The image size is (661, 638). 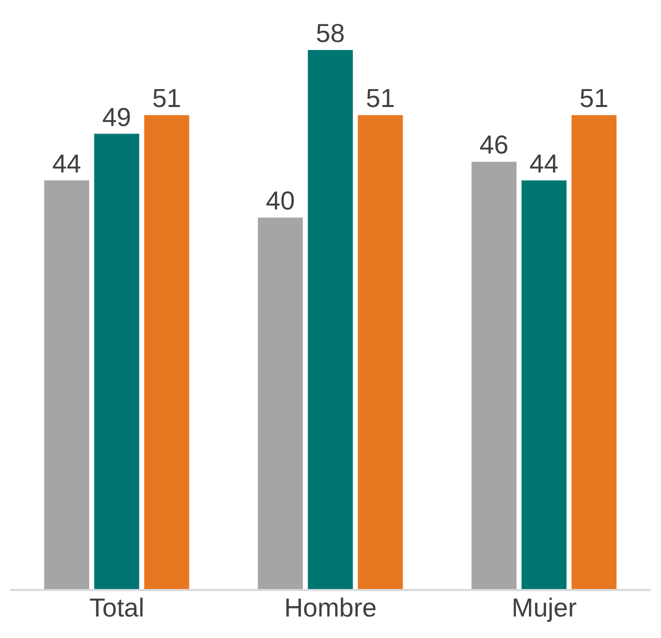 What do you see at coordinates (330, 607) in the screenshot?
I see `x-tick-label: Hombre` at bounding box center [330, 607].